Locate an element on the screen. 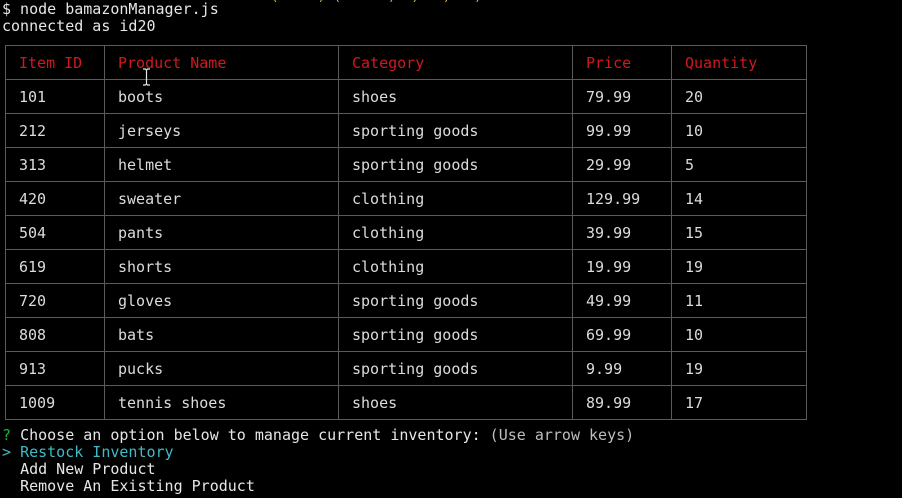 Image resolution: width=902 pixels, height=498 pixels. table-row: 101 boots shoes 79.99 20 is located at coordinates (406, 96).